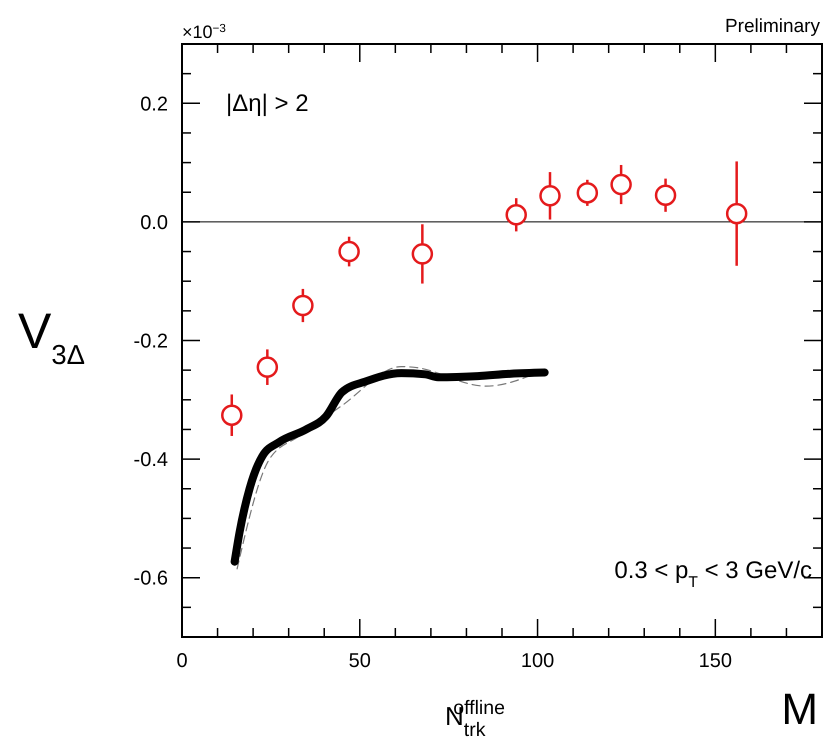  Describe the element at coordinates (52, 336) in the screenshot. I see `y-axis-title: V$_{3Δ}$` at that location.